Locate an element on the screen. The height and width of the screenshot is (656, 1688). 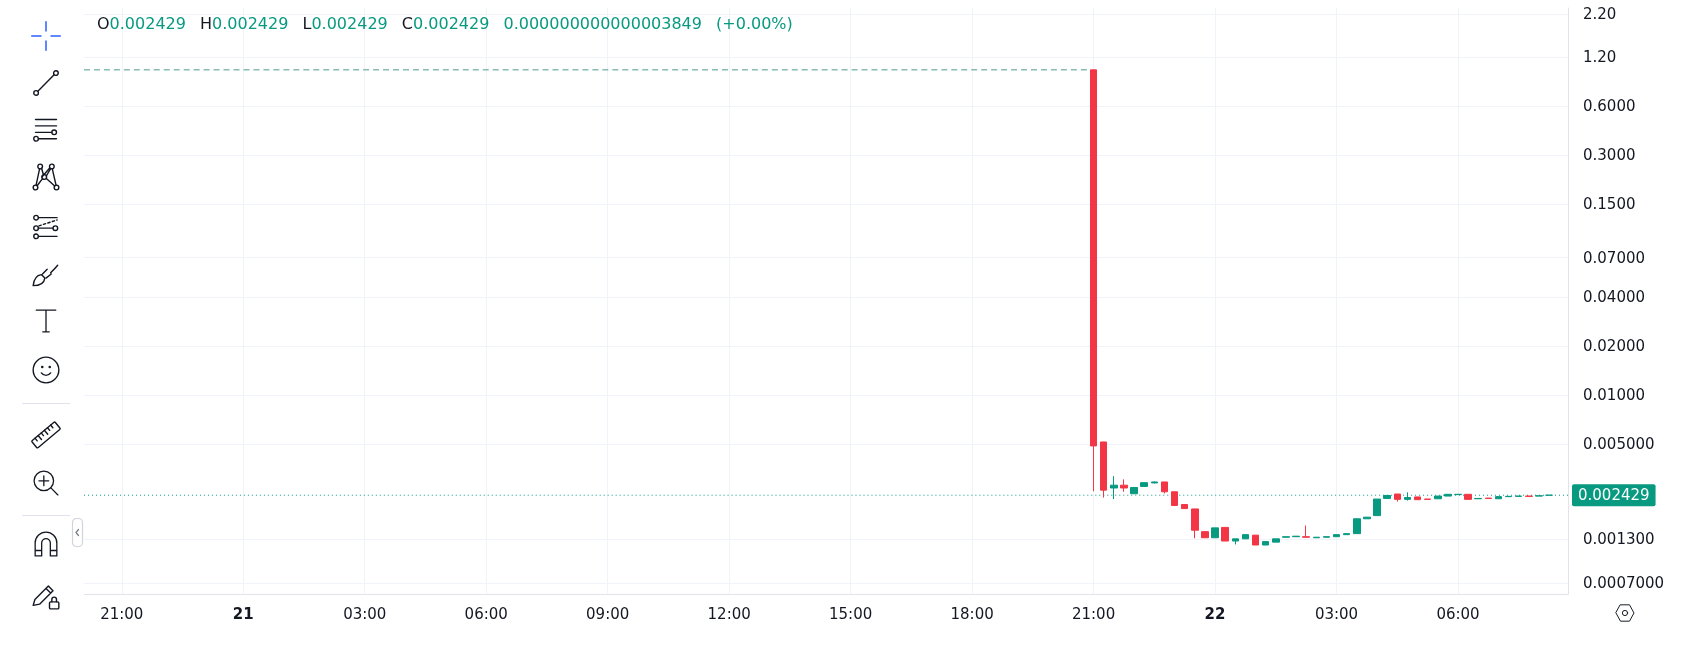
y-tick-label: 0.04000 is located at coordinates (1614, 297).